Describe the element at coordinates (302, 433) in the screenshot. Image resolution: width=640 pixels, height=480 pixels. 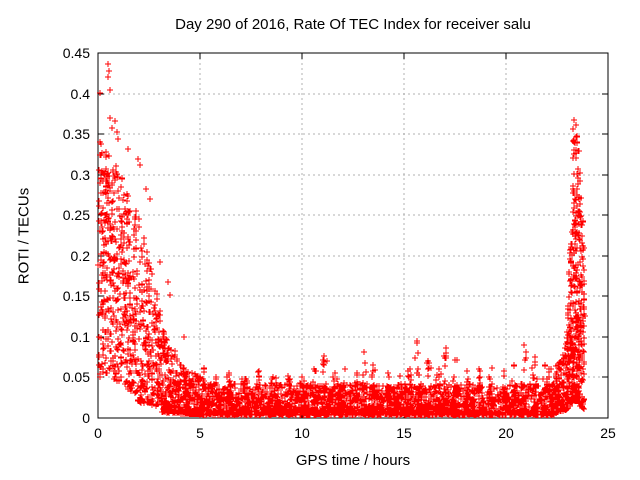
I see `x-tick-label: 10` at that location.